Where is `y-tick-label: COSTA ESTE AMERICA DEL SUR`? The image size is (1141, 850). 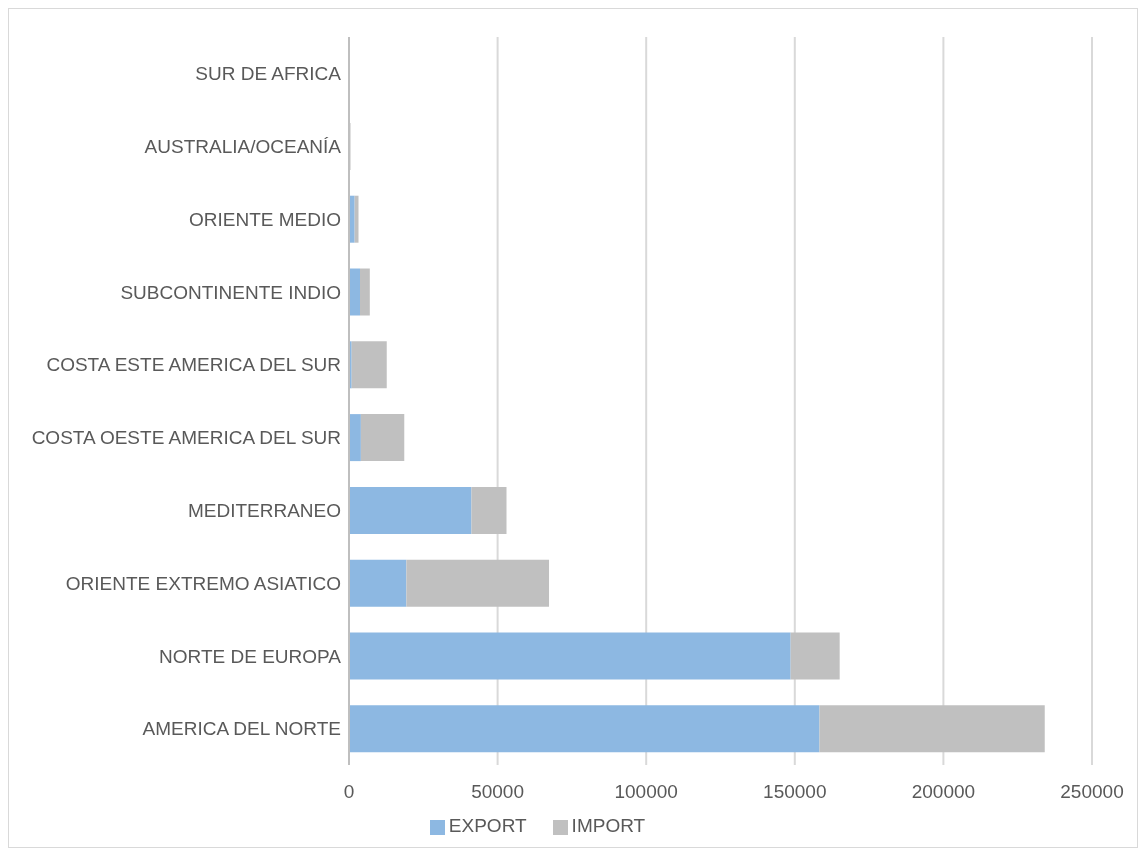
y-tick-label: COSTA ESTE AMERICA DEL SUR is located at coordinates (193, 365).